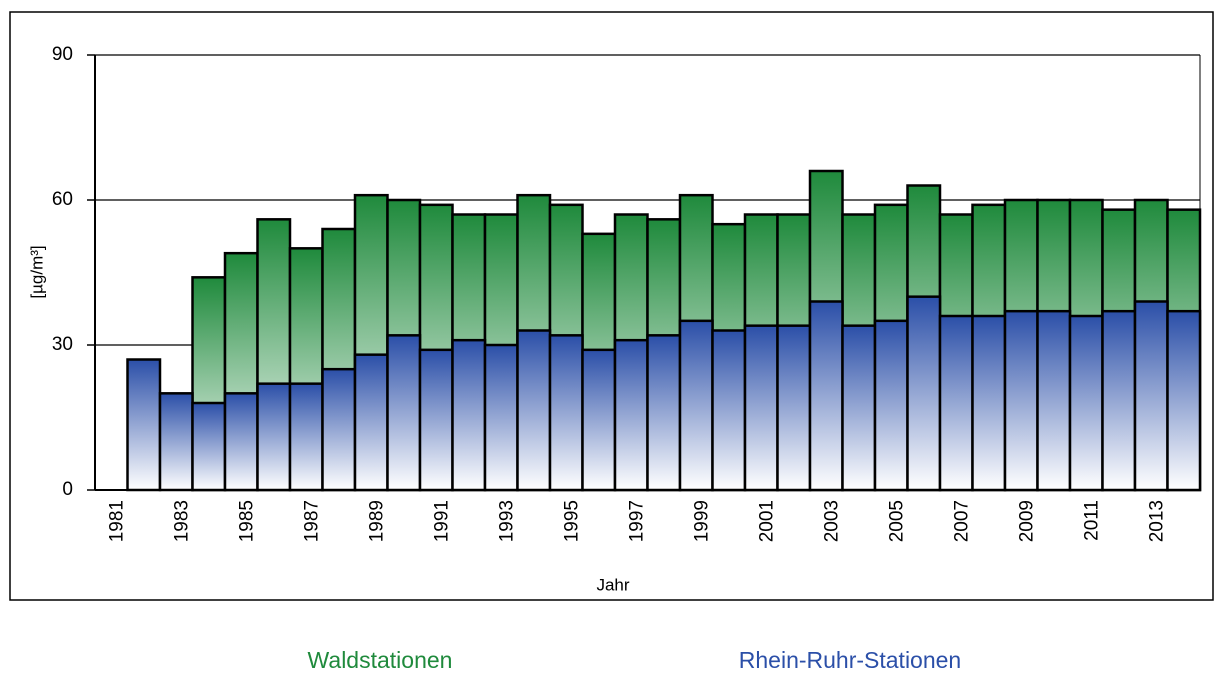 This screenshot has height=675, width=1214. I want to click on y-tick-label: 60, so click(62, 199).